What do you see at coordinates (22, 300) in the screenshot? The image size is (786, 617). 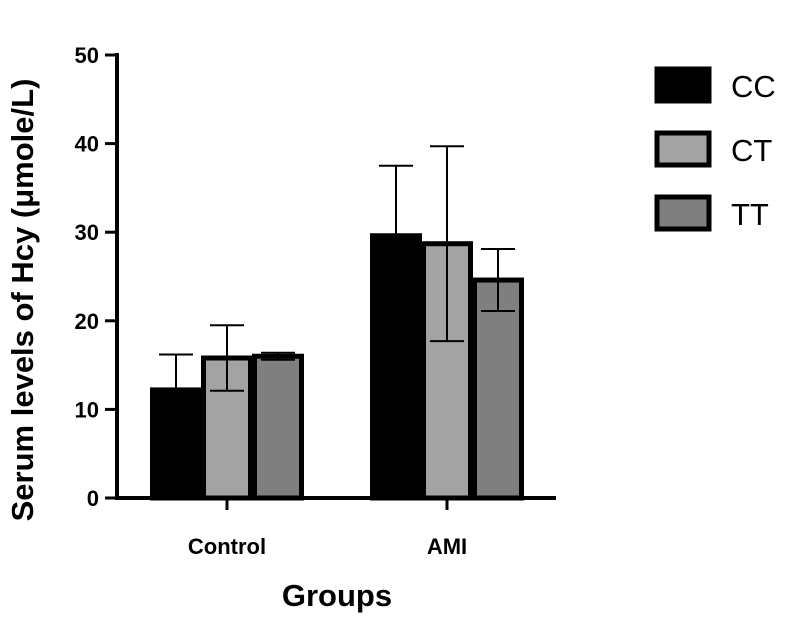 I see `y-axis-title: Serum levels of Hcy (μmole/L)` at bounding box center [22, 300].